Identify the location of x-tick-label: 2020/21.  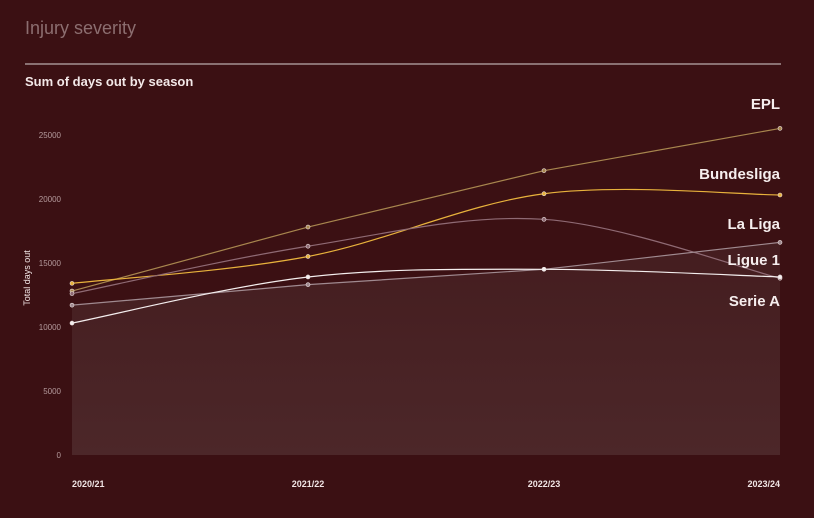
(88, 484).